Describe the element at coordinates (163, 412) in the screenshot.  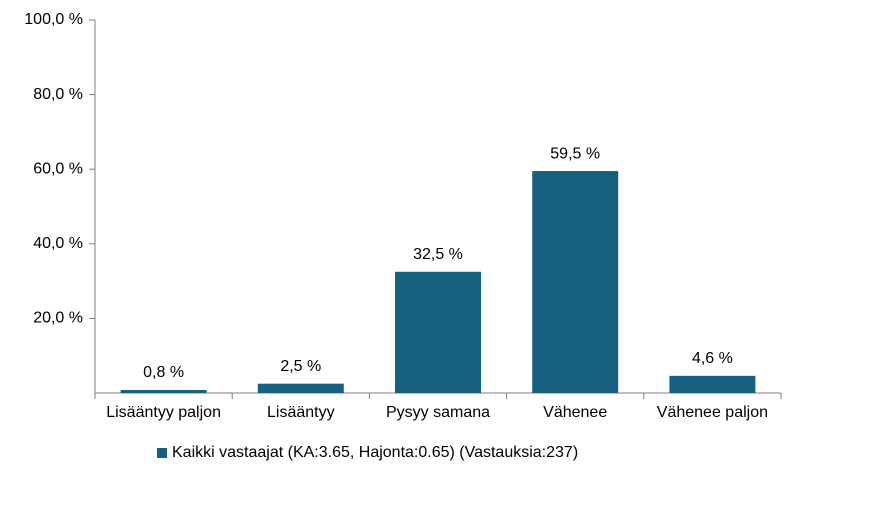
I see `x-tick-label: Lisääntyy paljon` at that location.